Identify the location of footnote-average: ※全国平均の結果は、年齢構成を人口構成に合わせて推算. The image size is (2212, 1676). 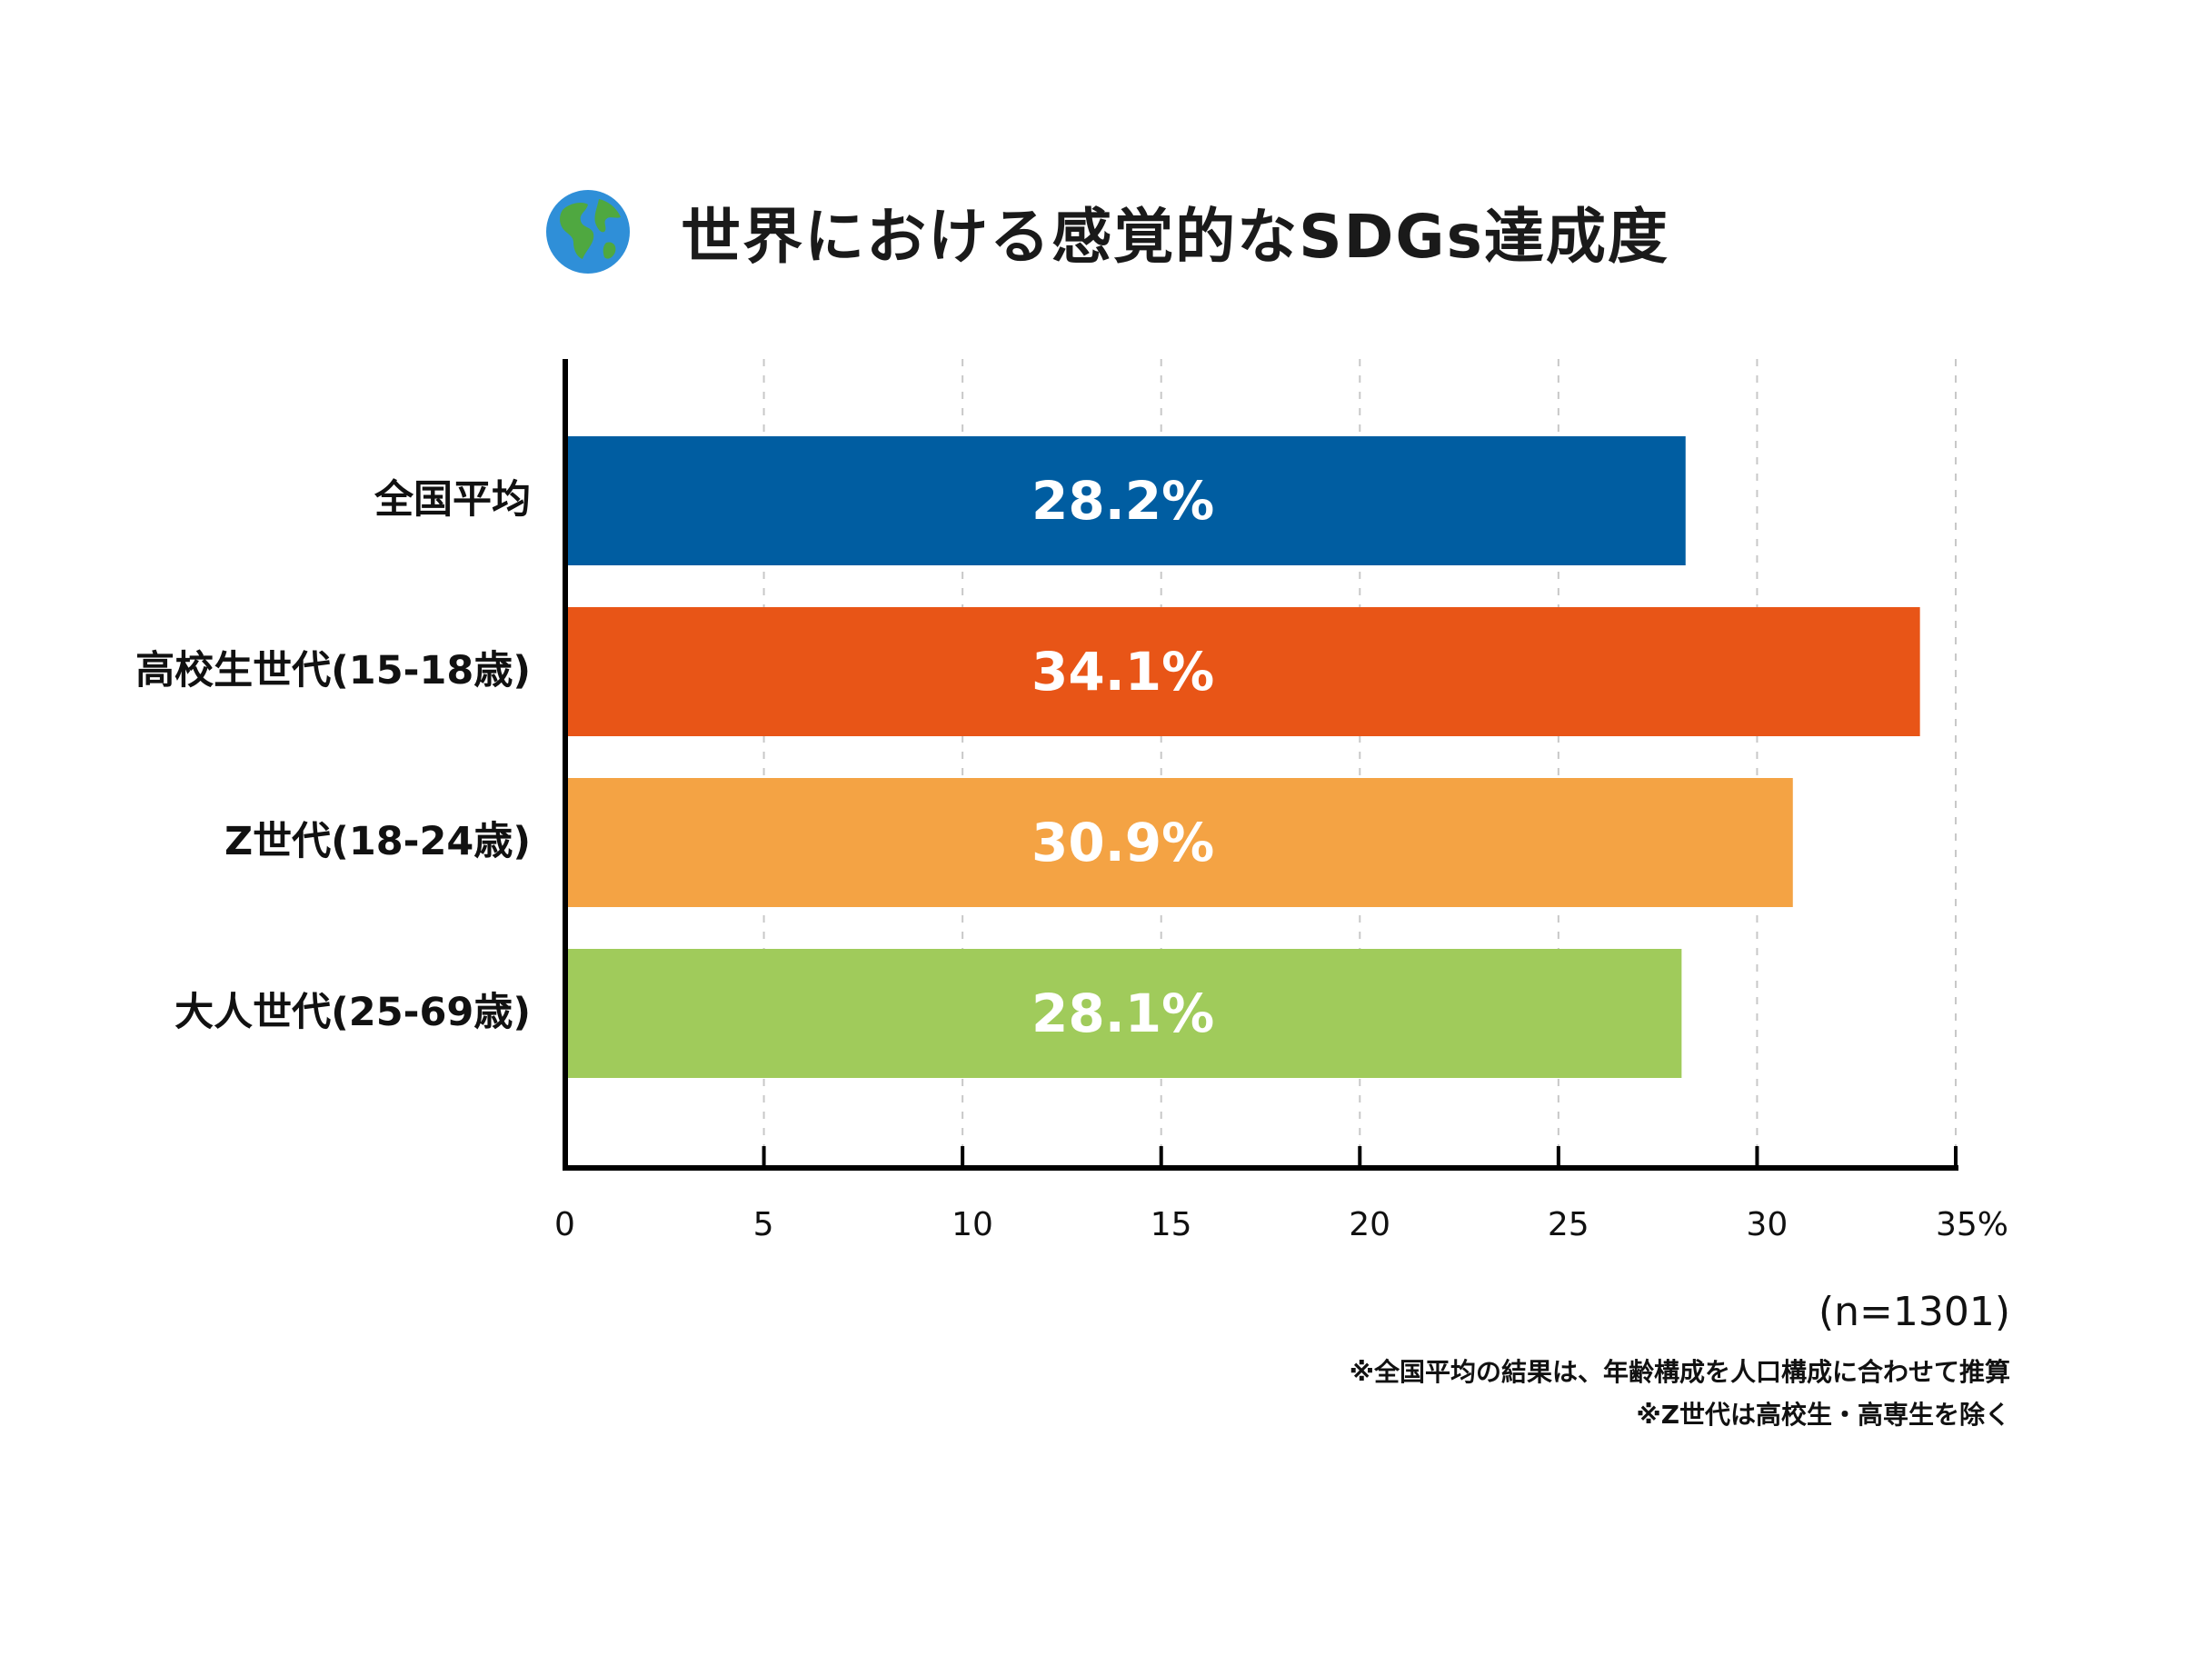
(1679, 1372).